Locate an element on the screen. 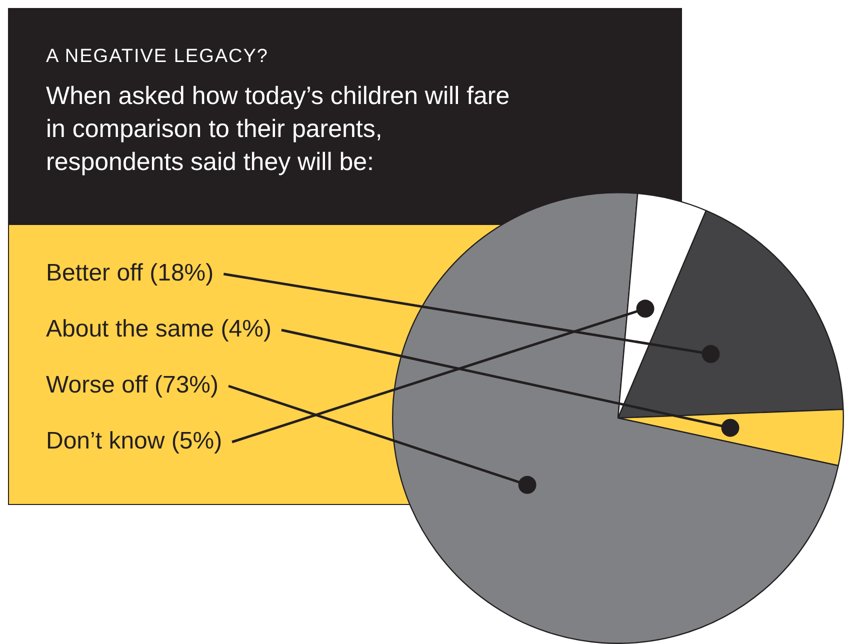 This screenshot has height=644, width=853. slice-label: Better off (18%) is located at coordinates (130, 273).